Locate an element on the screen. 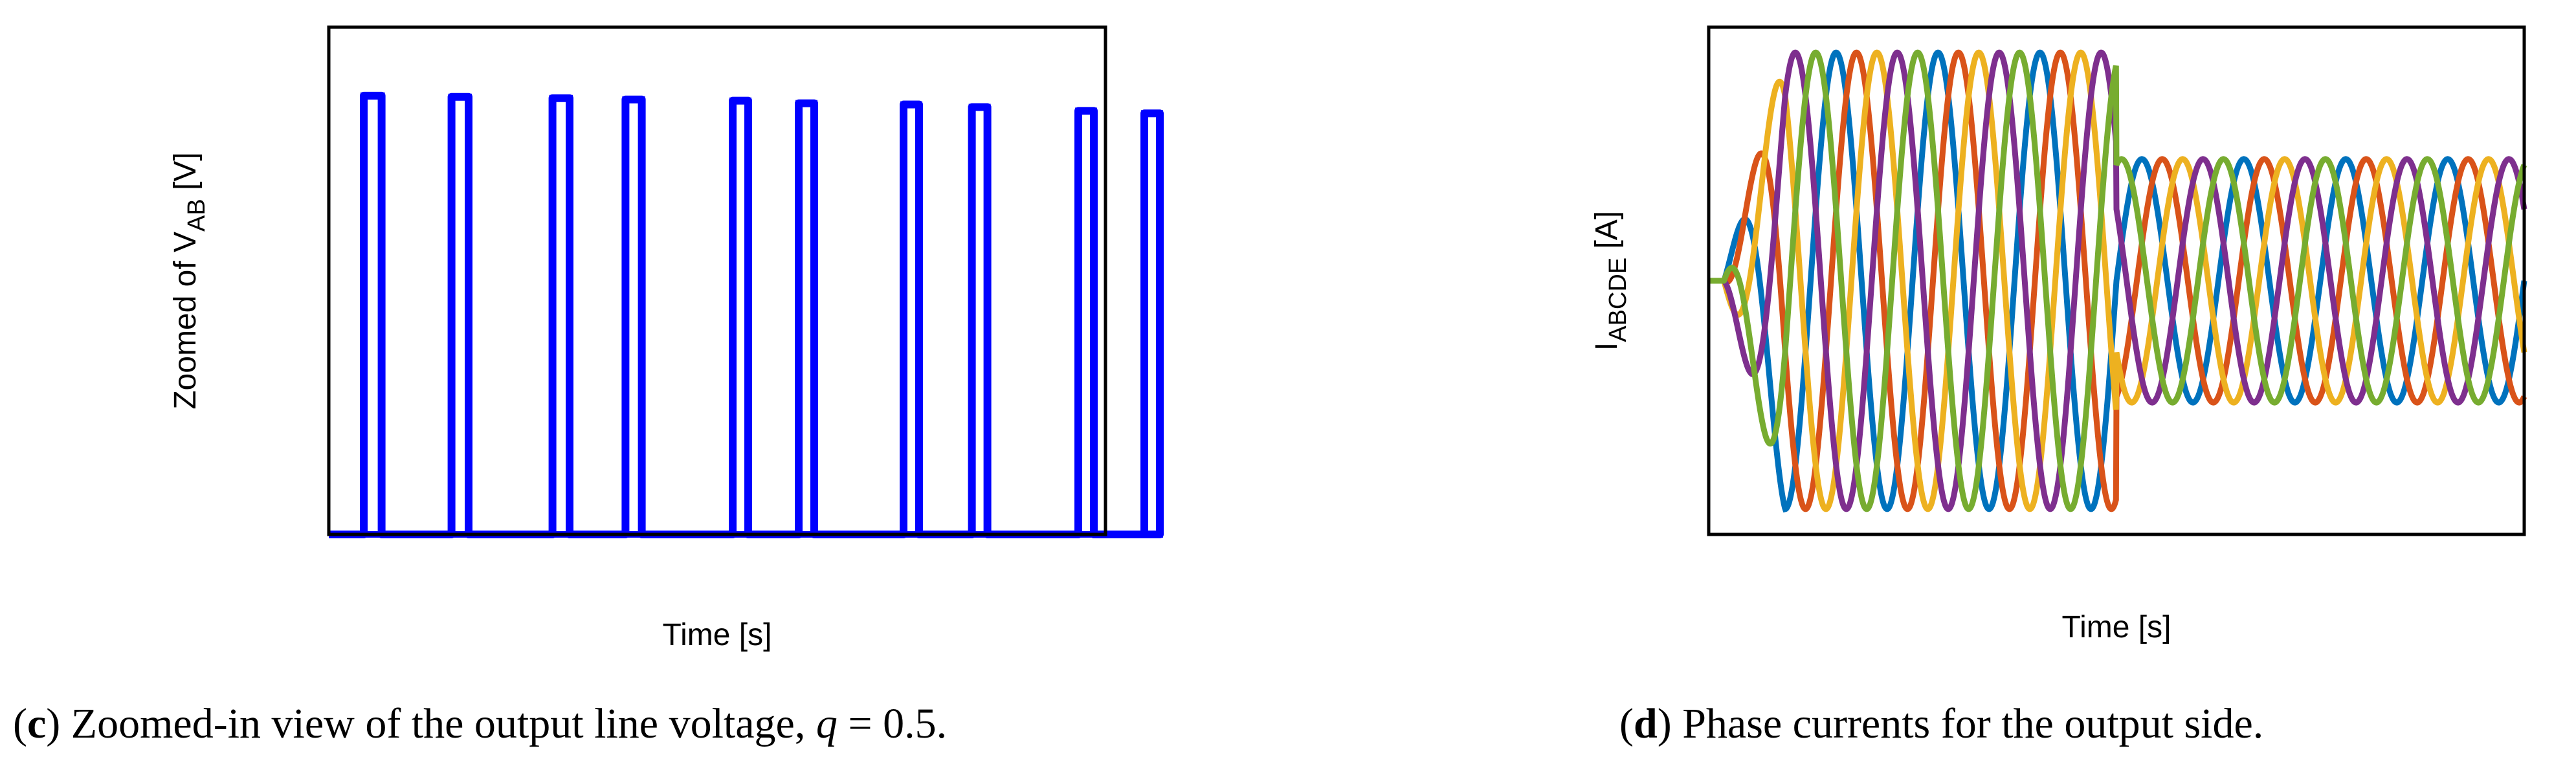 The width and height of the screenshot is (2576, 757). chart-d-caption: (d) Phase currents for the output side. is located at coordinates (1941, 724).